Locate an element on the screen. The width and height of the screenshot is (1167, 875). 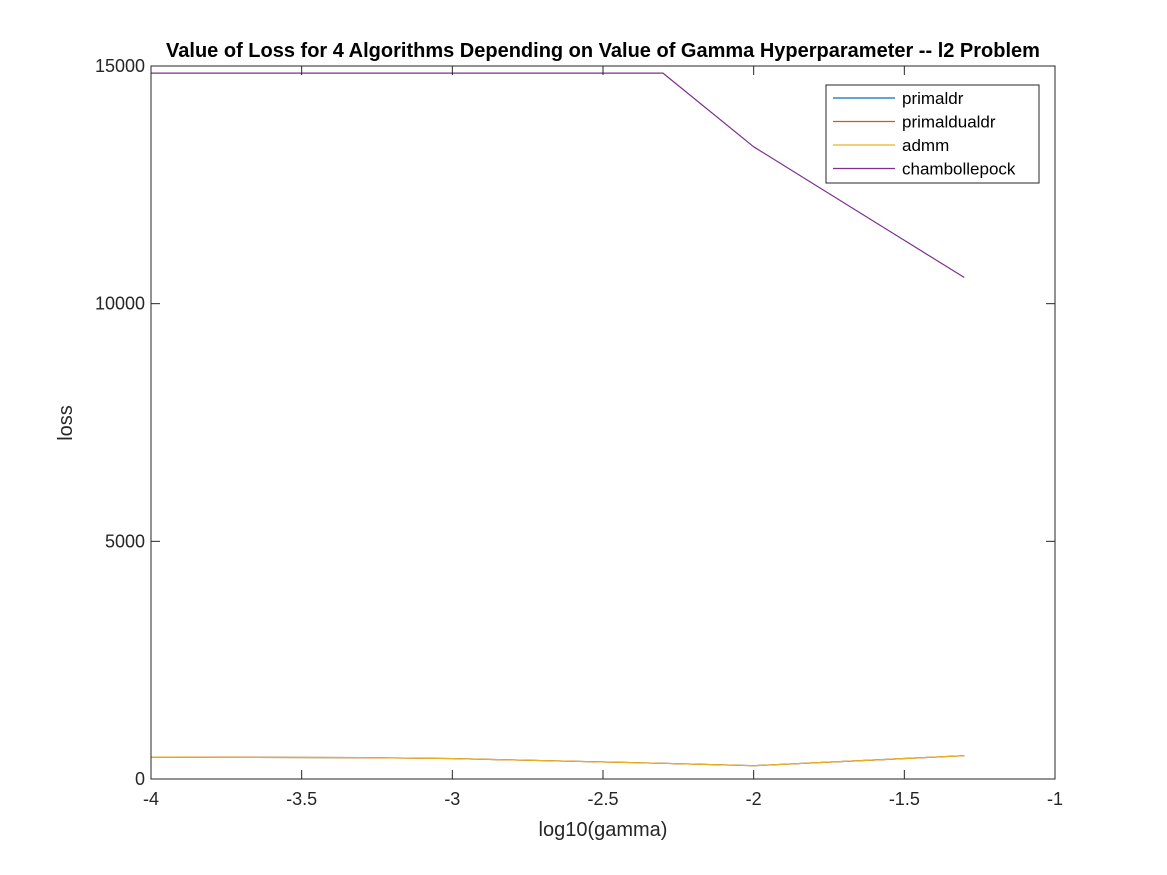
x-axis-label: log10(gamma) is located at coordinates (603, 830).